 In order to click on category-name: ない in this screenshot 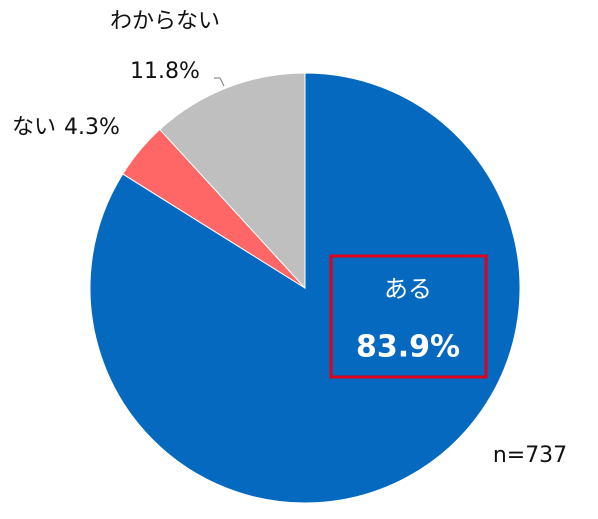, I will do `click(34, 127)`.